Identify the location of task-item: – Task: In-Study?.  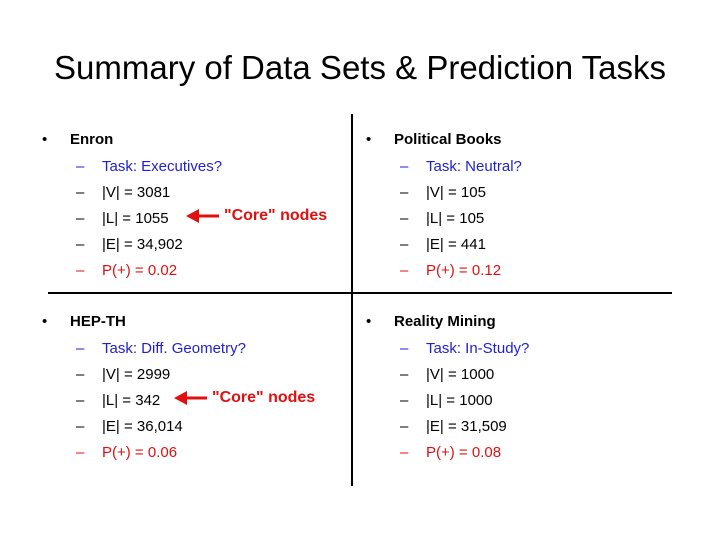
(516, 349).